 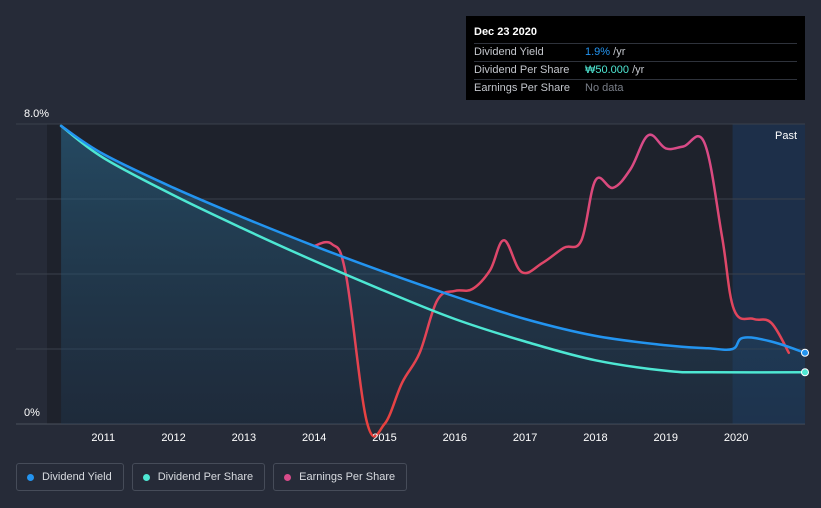 I want to click on tooltip-value: ₩50.000 /yr, so click(x=614, y=70).